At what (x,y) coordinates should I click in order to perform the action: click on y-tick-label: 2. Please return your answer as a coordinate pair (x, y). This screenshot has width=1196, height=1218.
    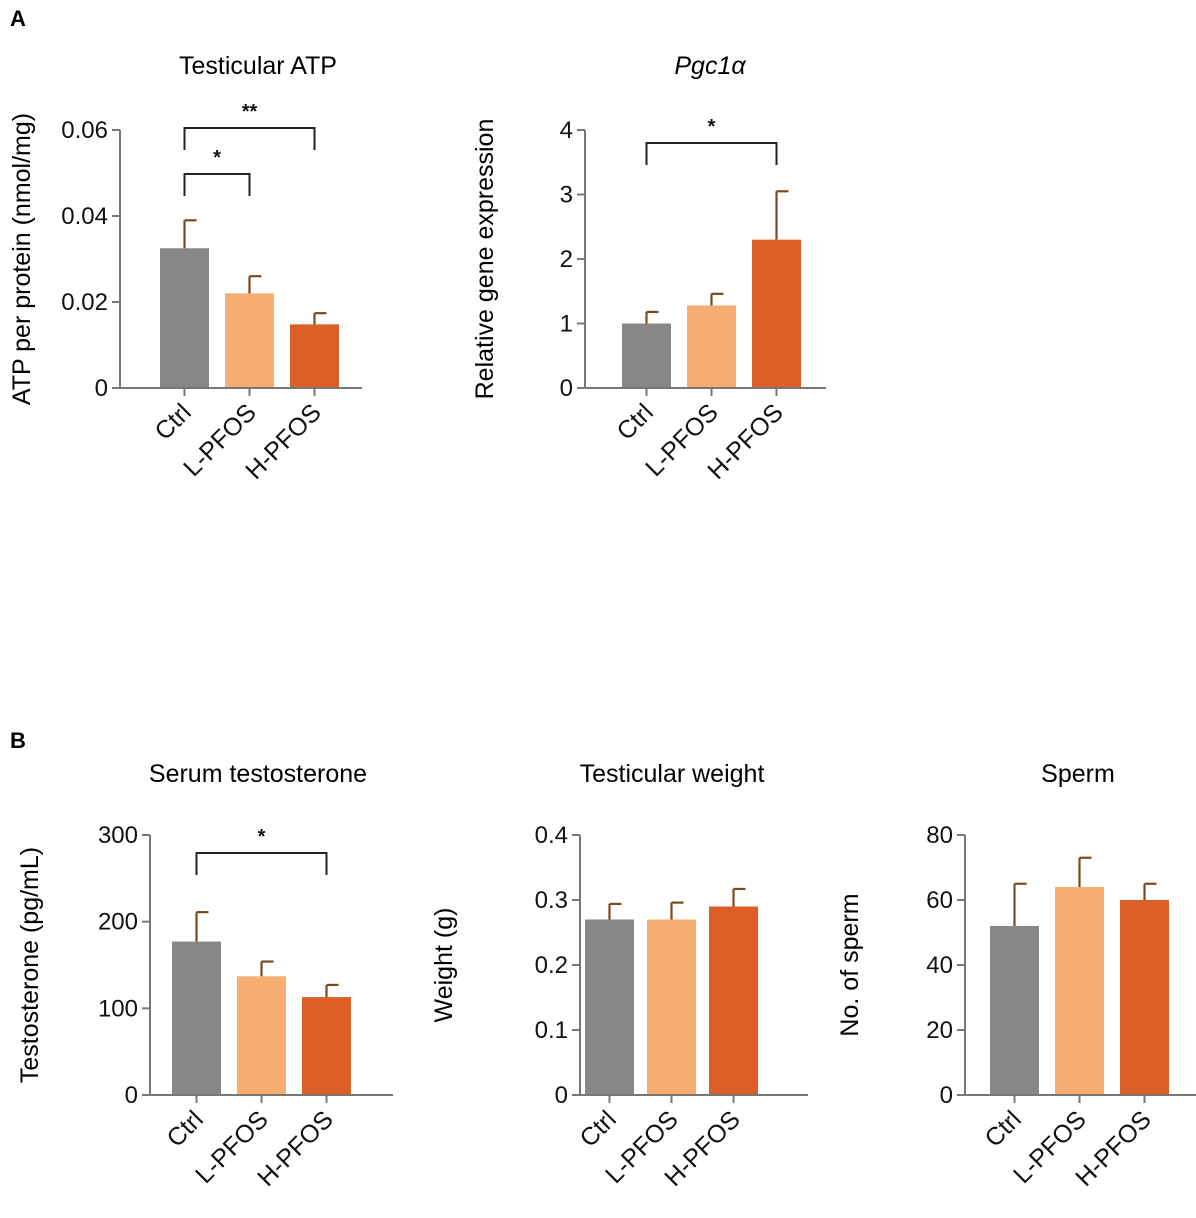
    Looking at the image, I should click on (566, 259).